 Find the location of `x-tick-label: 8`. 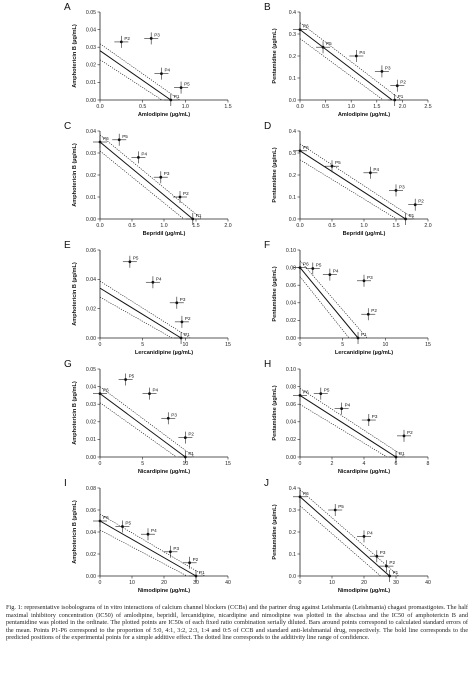

x-tick-label: 8 is located at coordinates (428, 464).